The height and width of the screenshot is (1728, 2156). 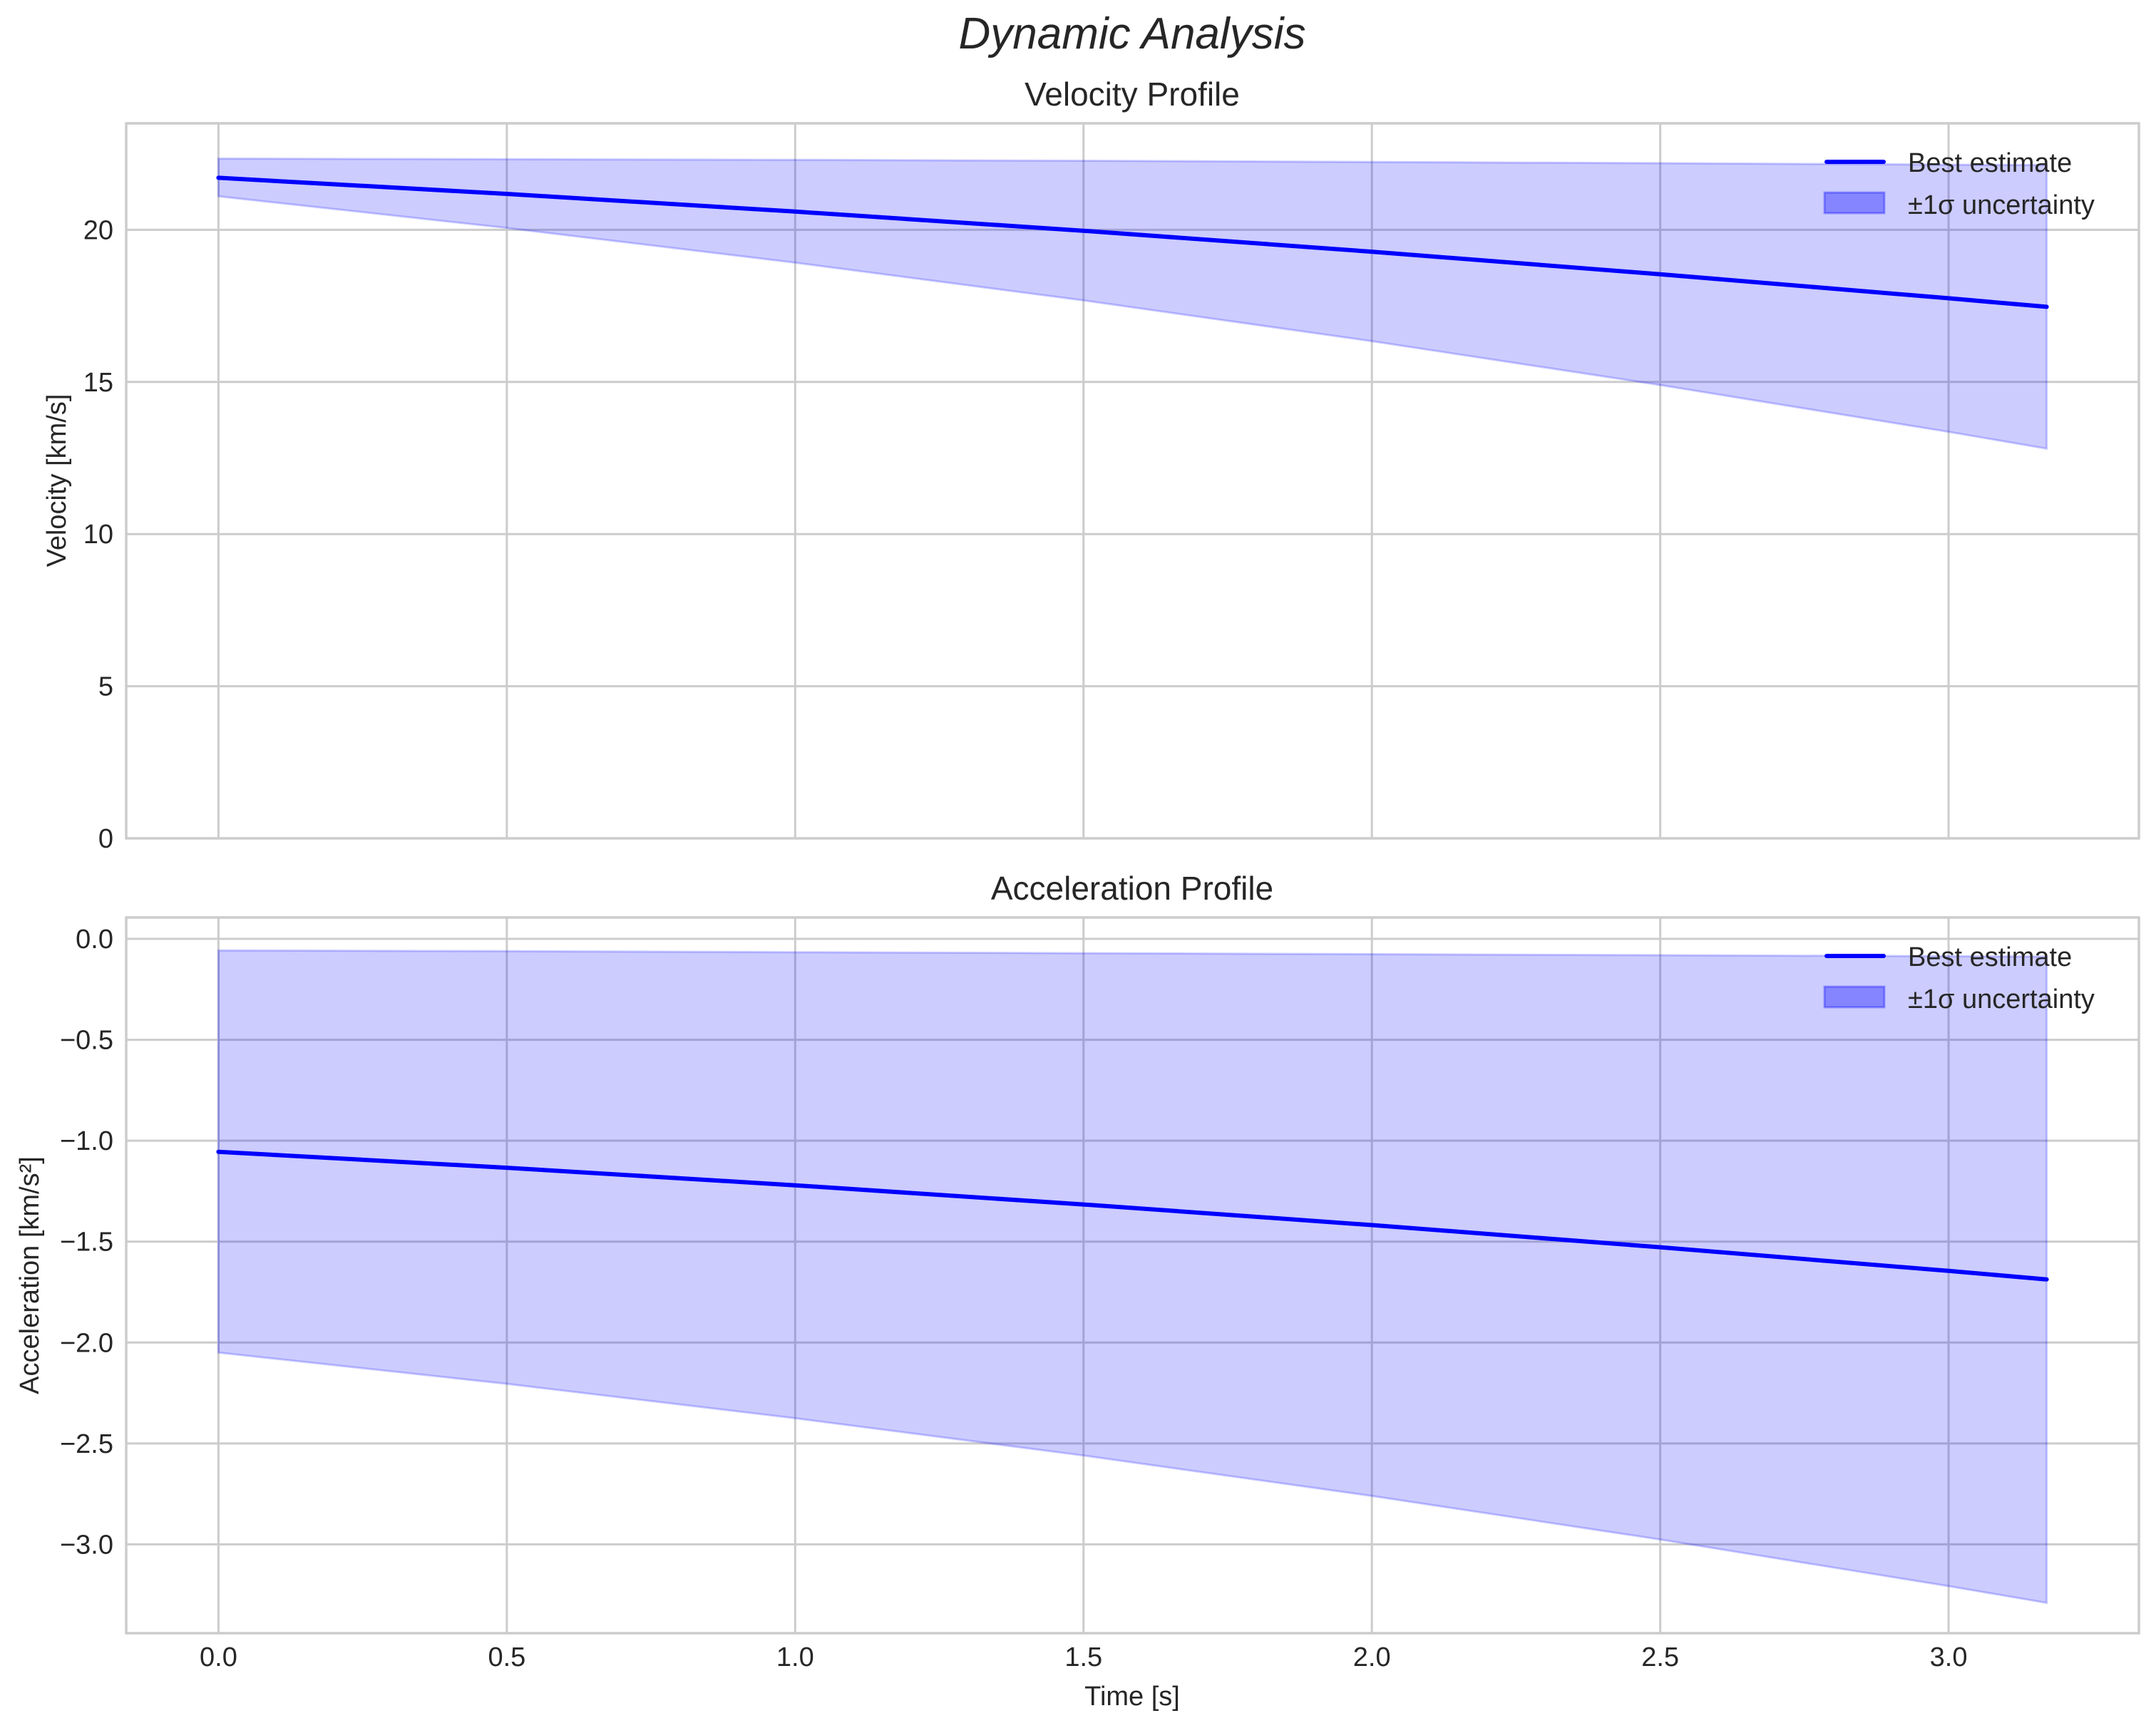 I want to click on x-tick-label: 2.0, so click(x=1372, y=1657).